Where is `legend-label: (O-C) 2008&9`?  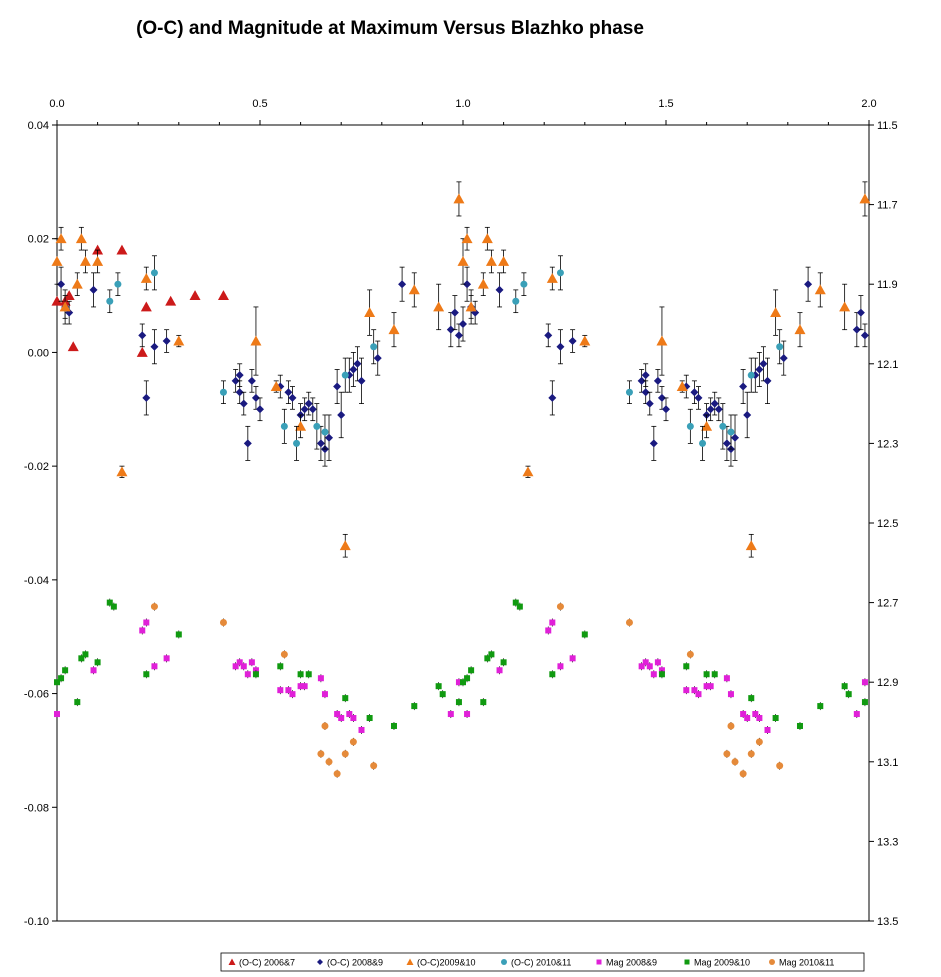 legend-label: (O-C) 2008&9 is located at coordinates (355, 963).